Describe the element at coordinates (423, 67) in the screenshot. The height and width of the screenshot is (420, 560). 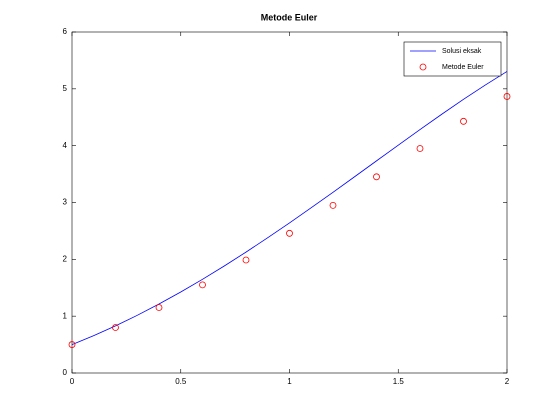
I see `legend-symbol` at that location.